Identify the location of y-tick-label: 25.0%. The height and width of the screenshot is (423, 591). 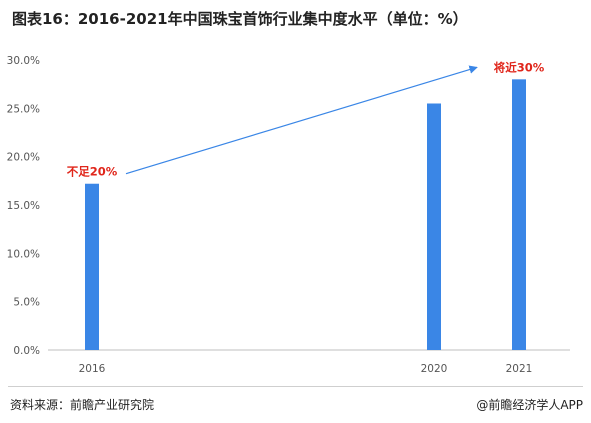
(23, 109).